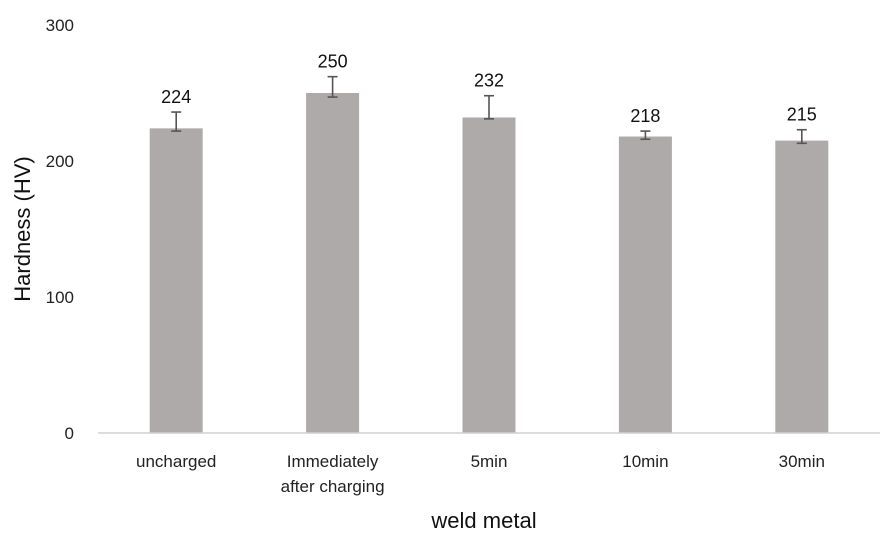  What do you see at coordinates (483, 520) in the screenshot?
I see `x-axis-title: weld metal` at bounding box center [483, 520].